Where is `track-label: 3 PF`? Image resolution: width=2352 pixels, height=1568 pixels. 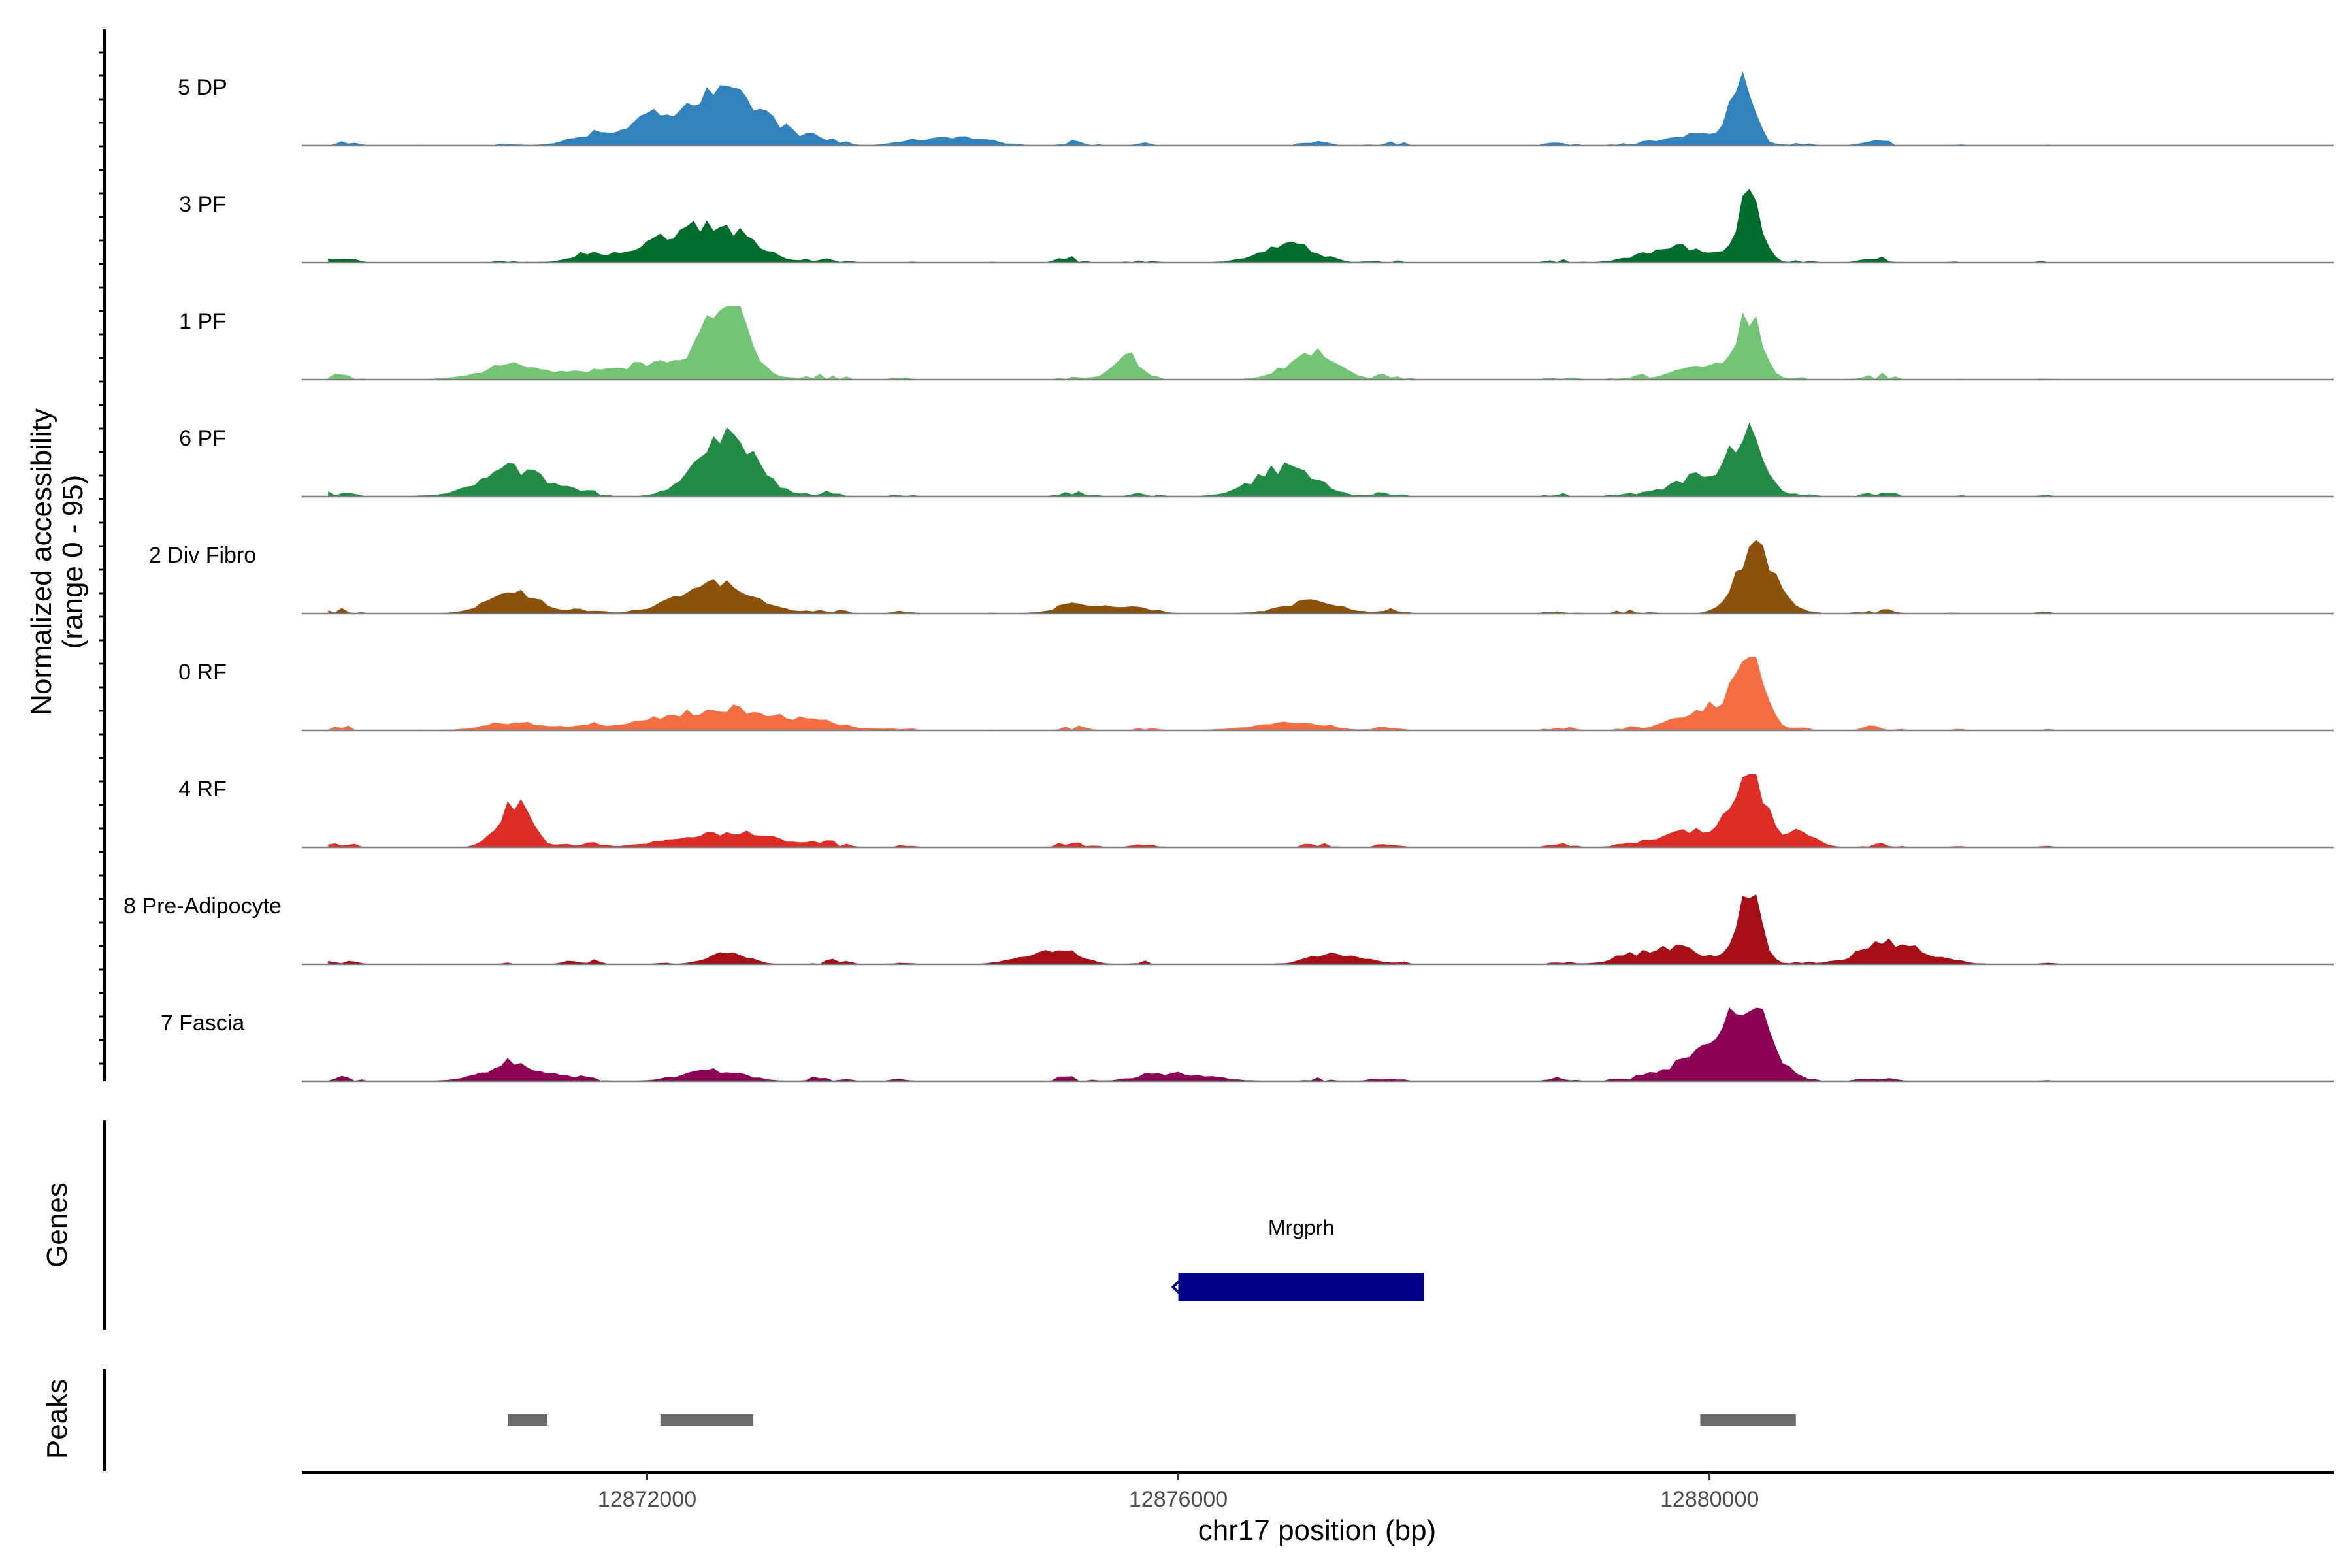
track-label: 3 PF is located at coordinates (202, 204).